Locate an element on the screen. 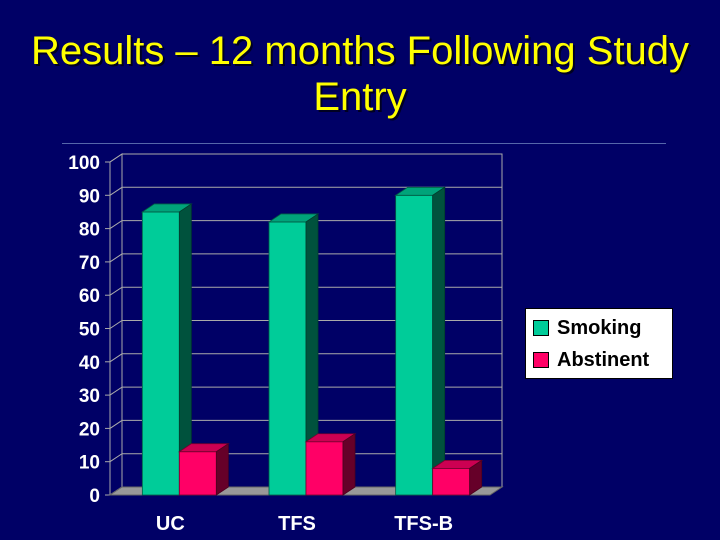 The width and height of the screenshot is (720, 540). y-tick-label: 30 is located at coordinates (89, 396).